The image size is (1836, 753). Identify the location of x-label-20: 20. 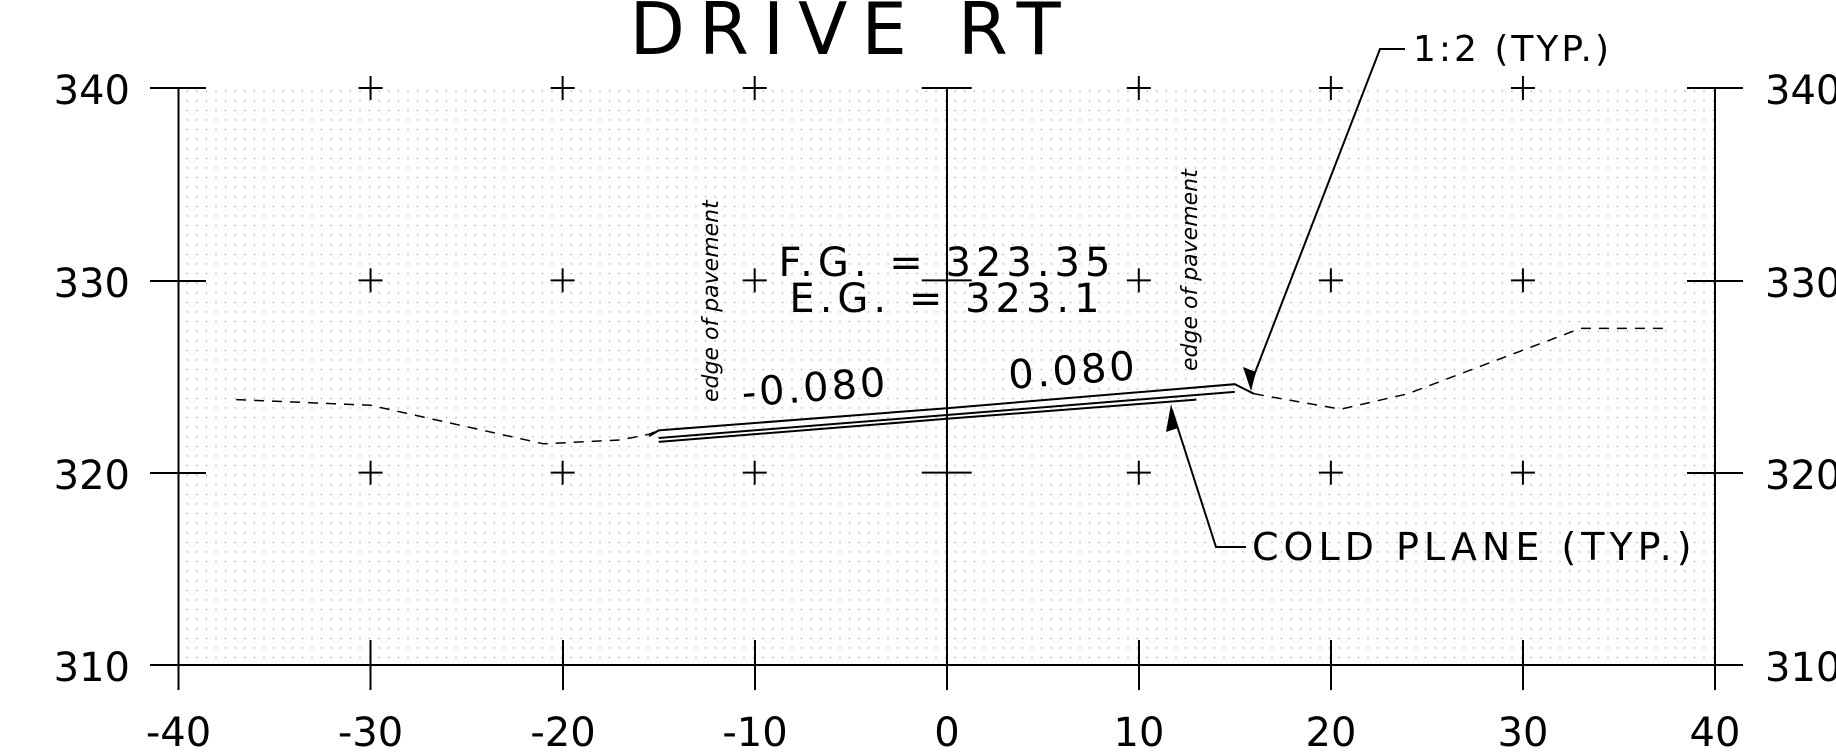
(1331, 731).